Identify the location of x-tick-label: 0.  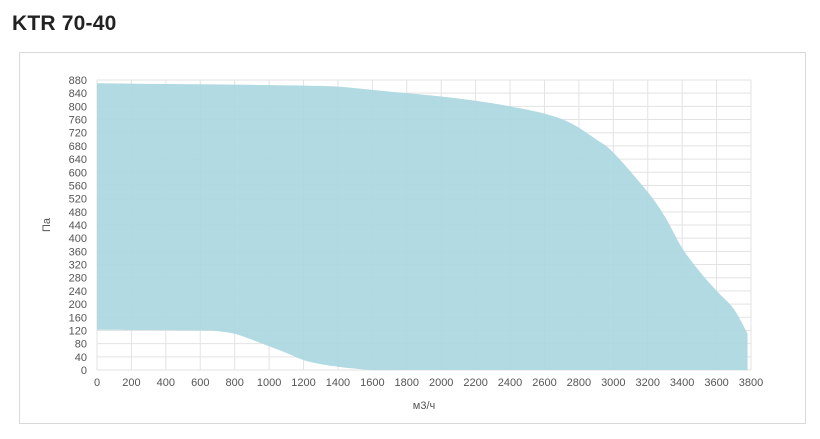
(97, 383).